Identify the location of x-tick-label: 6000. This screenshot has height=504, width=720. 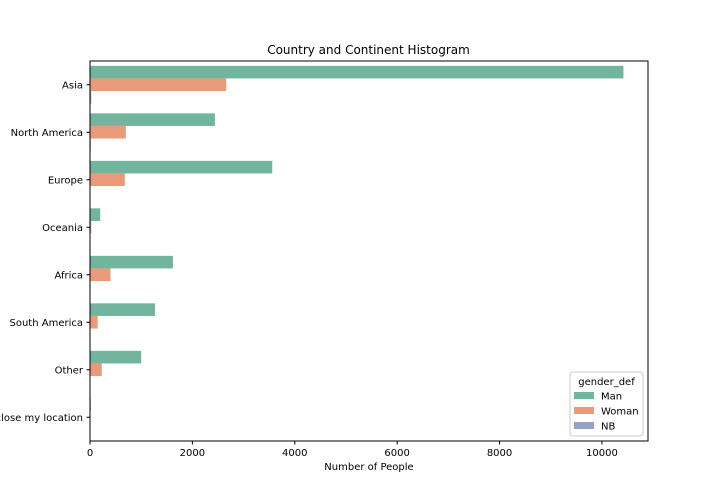
(396, 453).